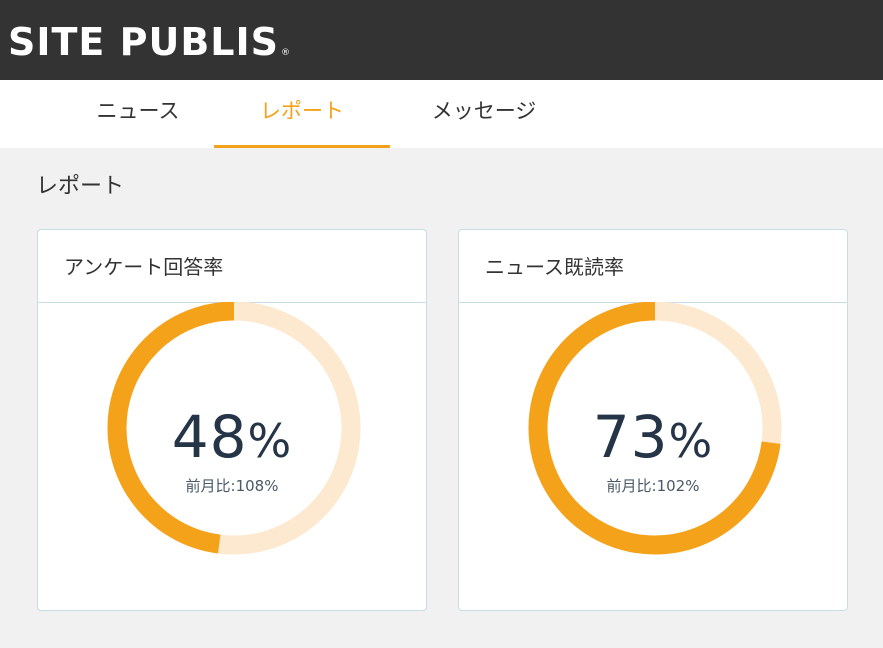 The image size is (883, 648). I want to click on gauge-number: 73, so click(630, 437).